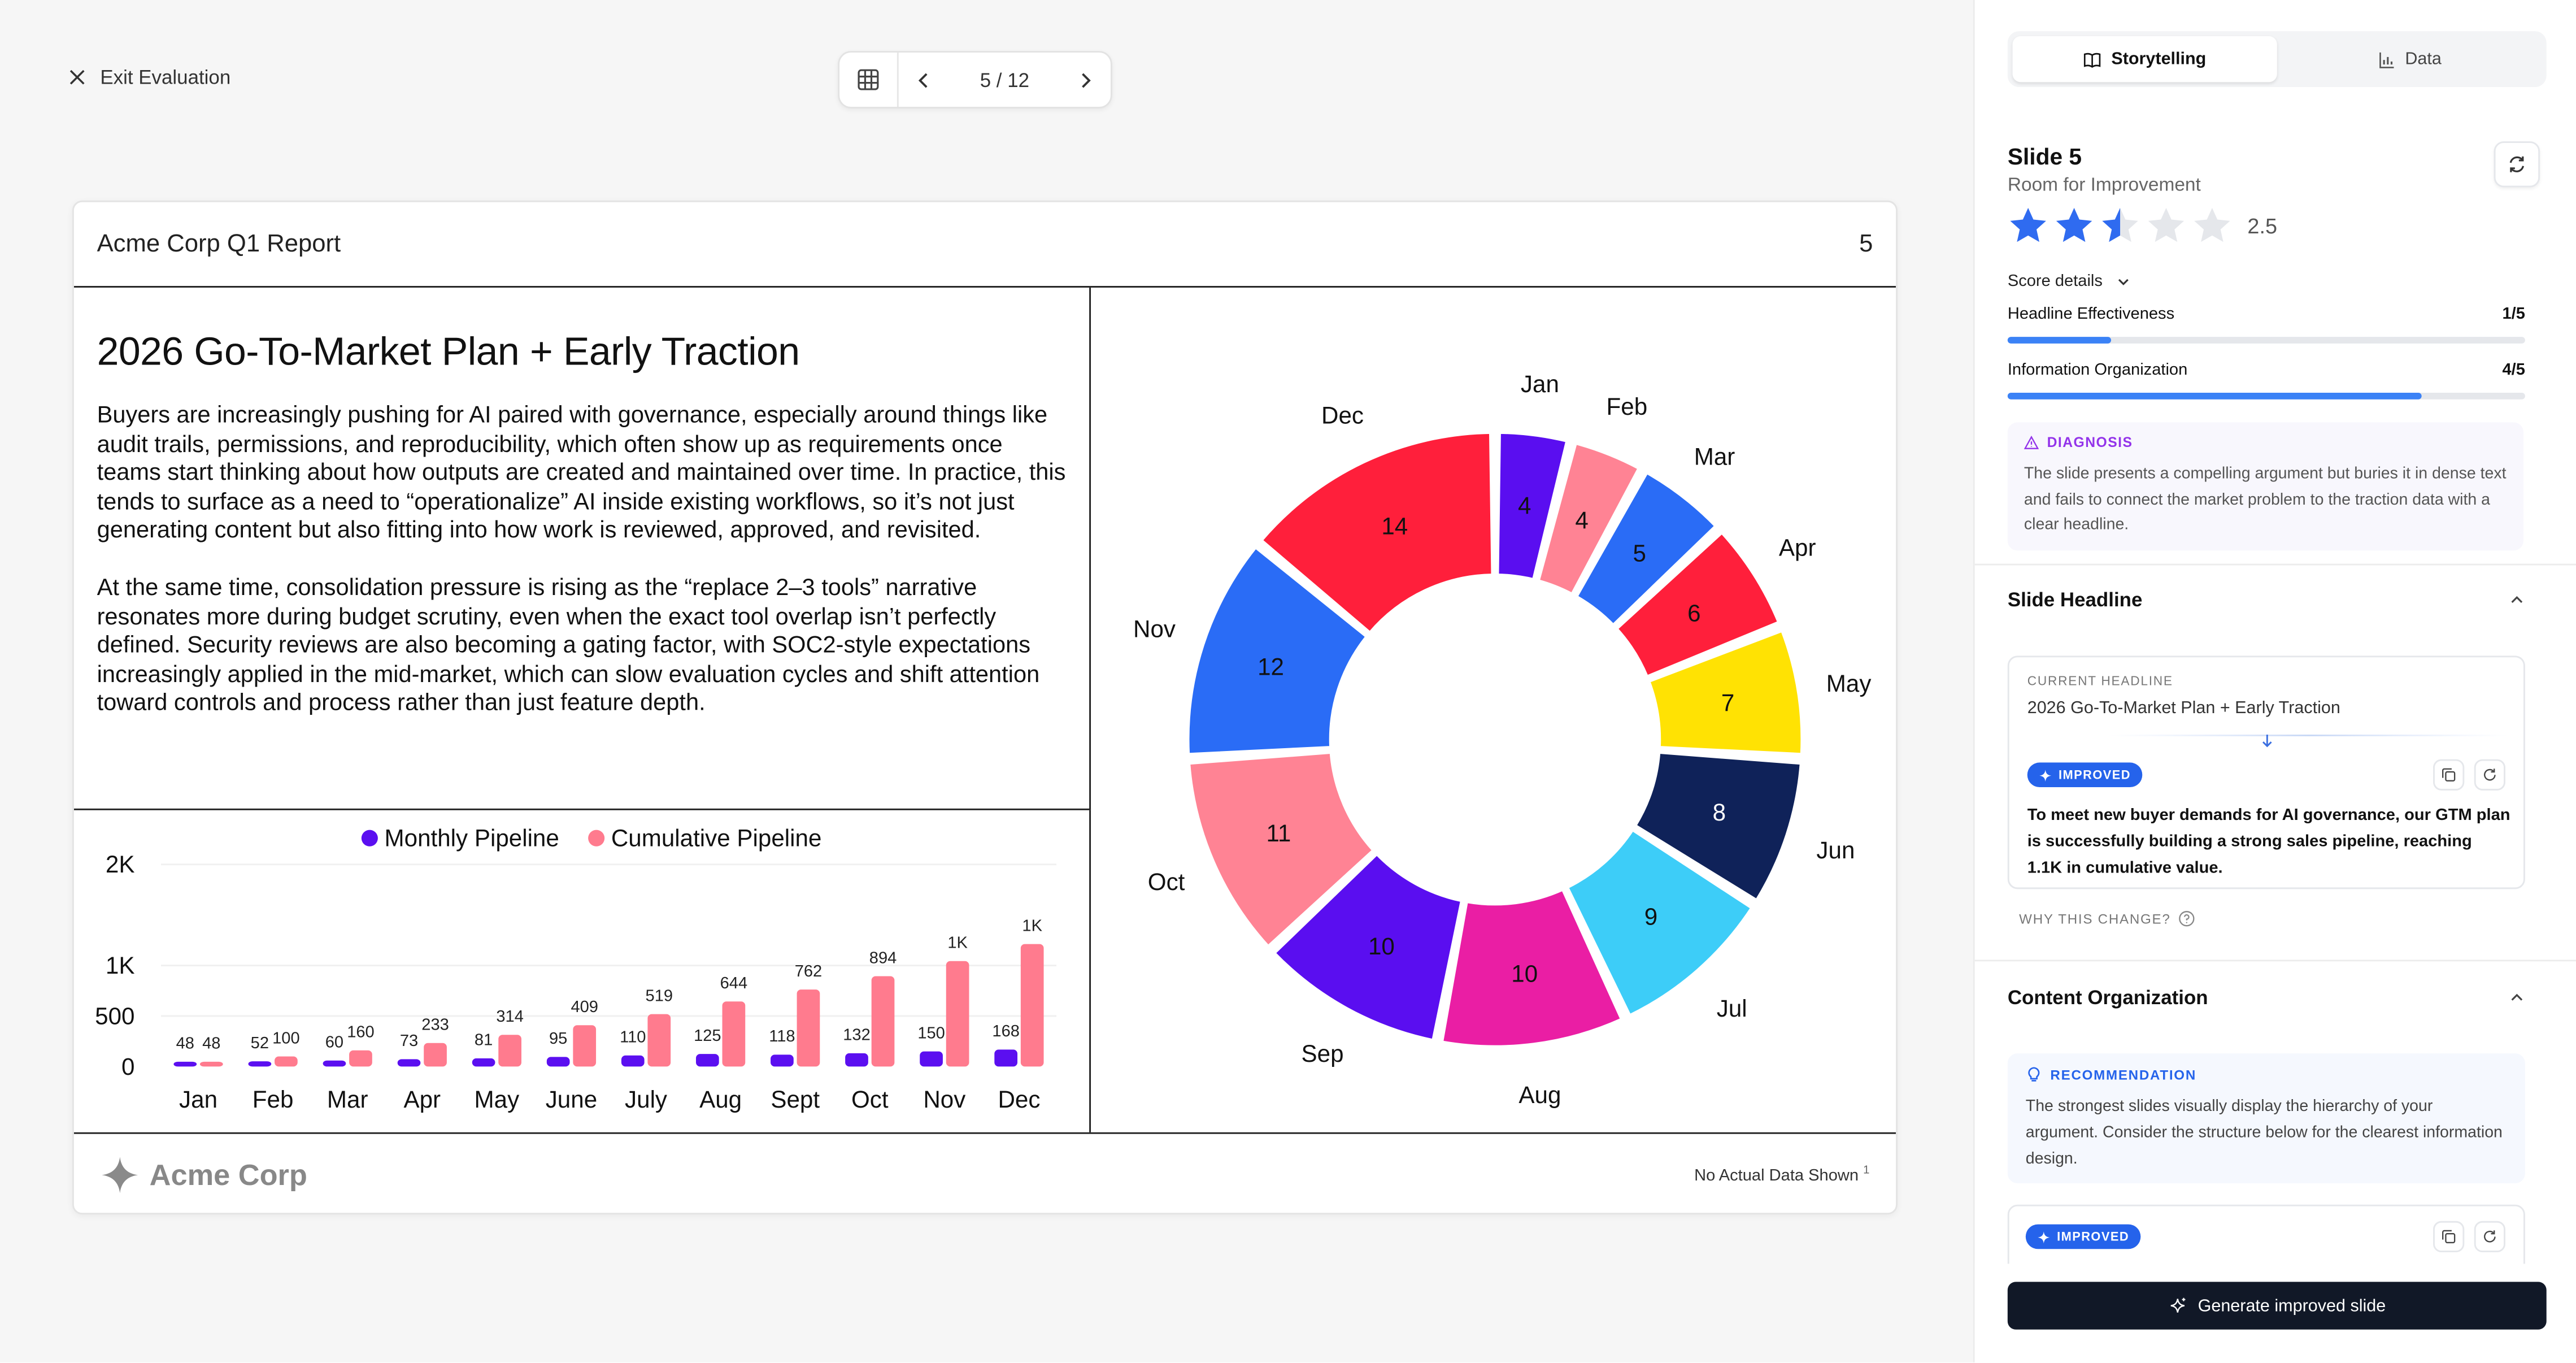  Describe the element at coordinates (795, 1099) in the screenshot. I see `x-tick-label: Sept` at that location.